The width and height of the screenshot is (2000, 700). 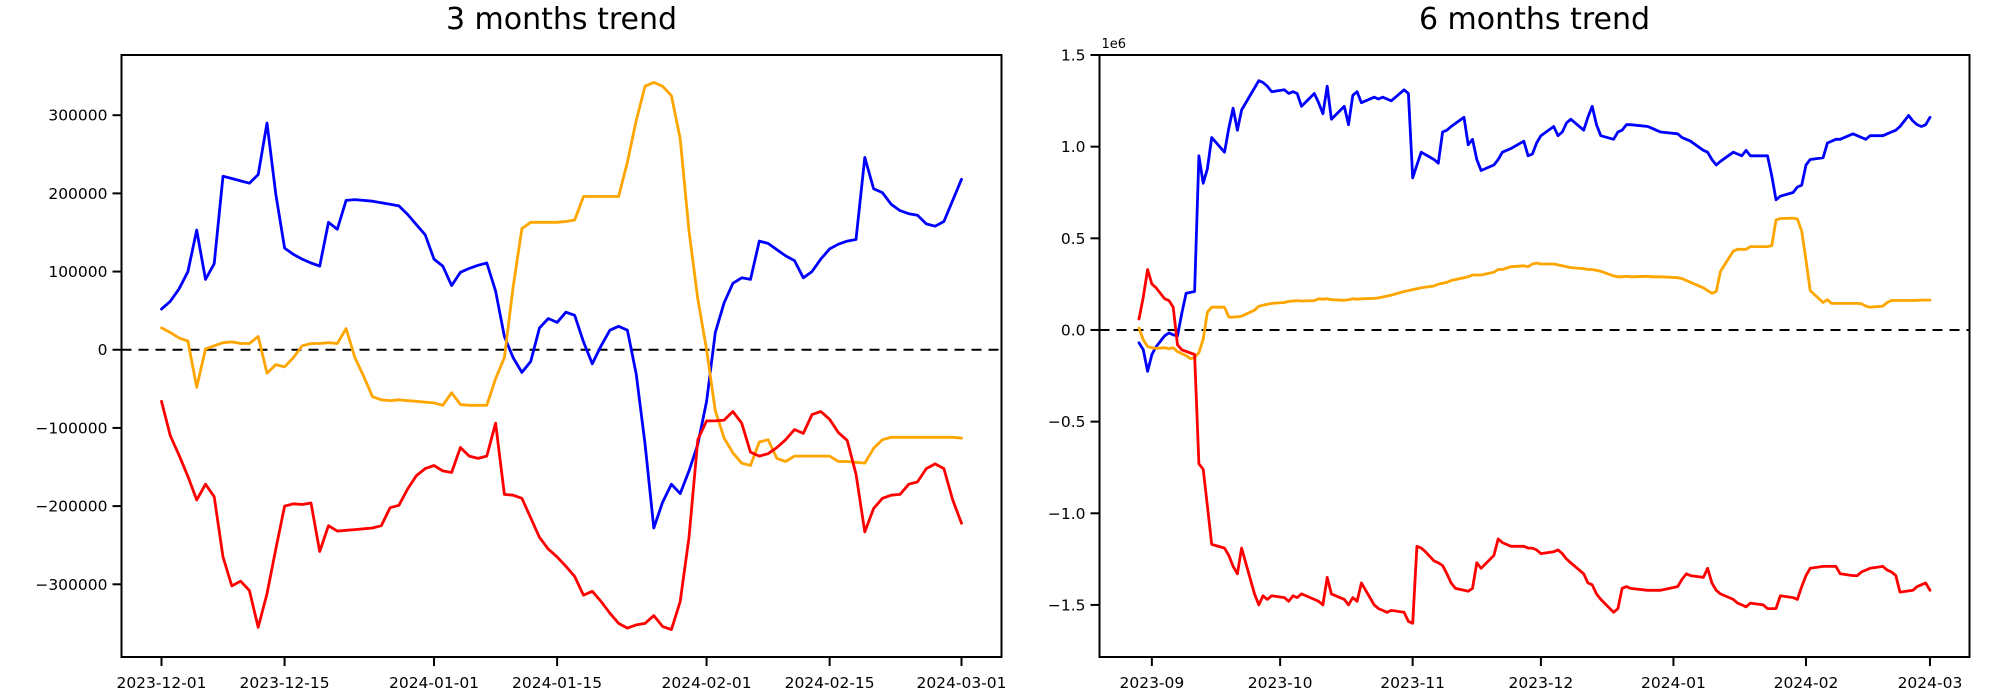 I want to click on six-months-x-tick-label: 2023-11, so click(x=1412, y=683).